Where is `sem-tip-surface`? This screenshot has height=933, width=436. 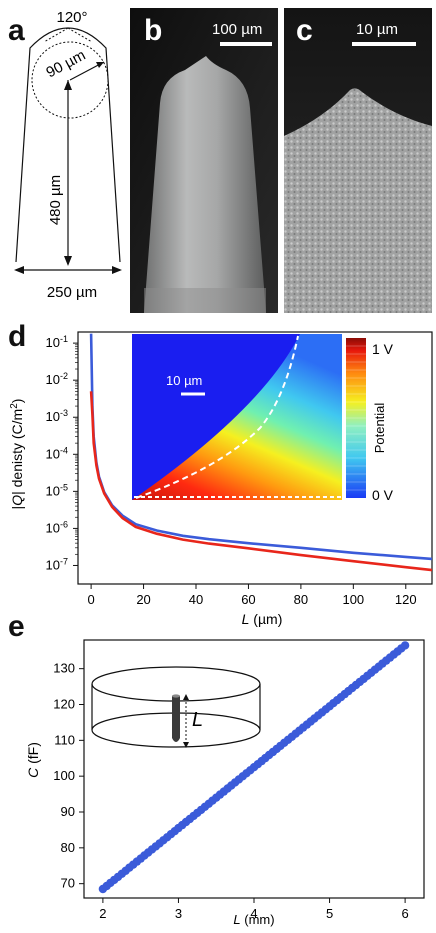
sem-tip-surface is located at coordinates (358, 200).